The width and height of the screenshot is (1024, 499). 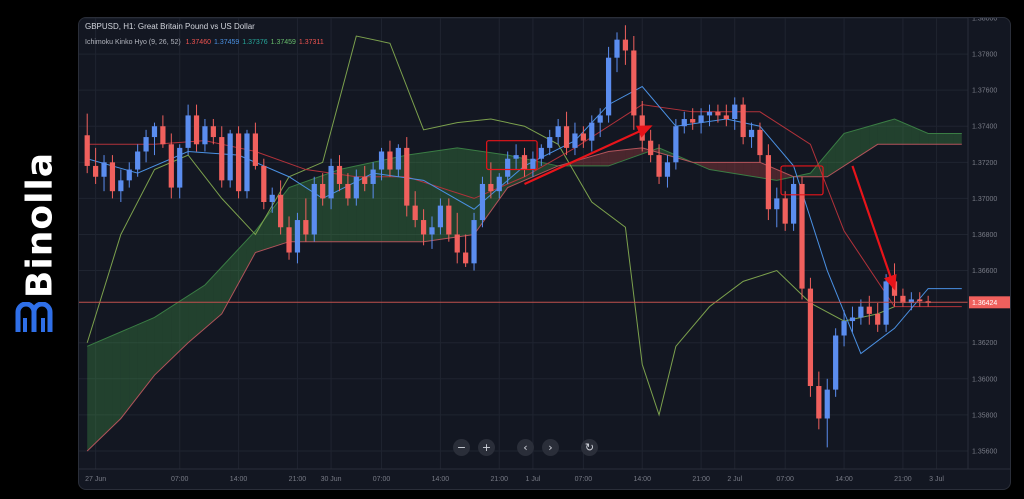 I want to click on y-tick-label: 1.35800, so click(x=984, y=415).